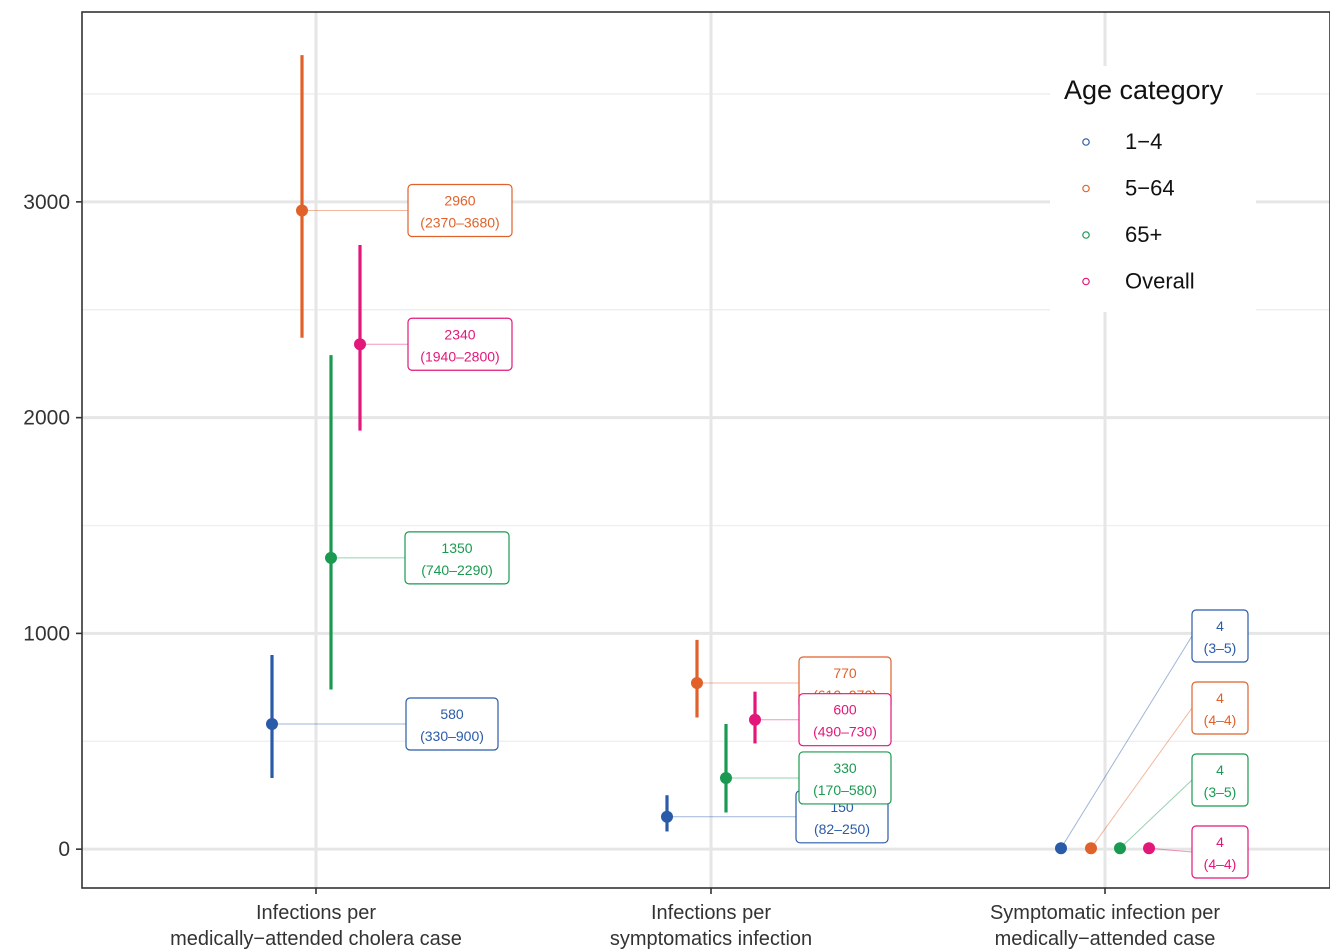 The image size is (1330, 952). I want to click on data-label-ci: (82–250), so click(842, 829).